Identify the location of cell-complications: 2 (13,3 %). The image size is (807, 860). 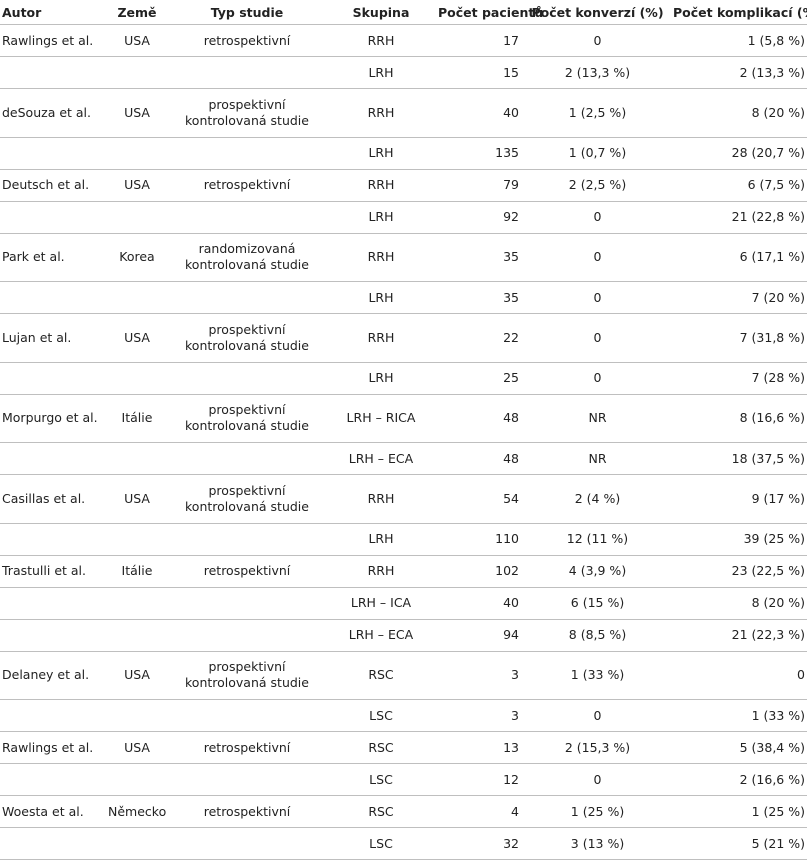
(739, 72).